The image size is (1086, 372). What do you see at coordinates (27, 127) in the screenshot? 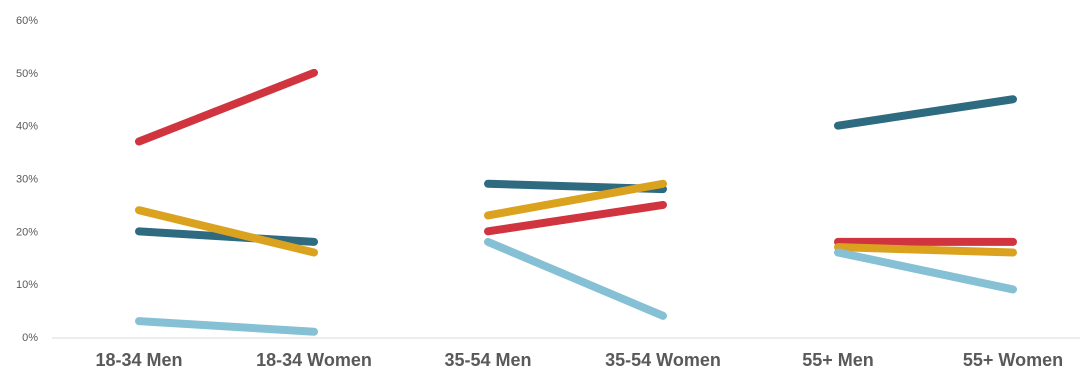
I see `y-tick-label: 40%` at bounding box center [27, 127].